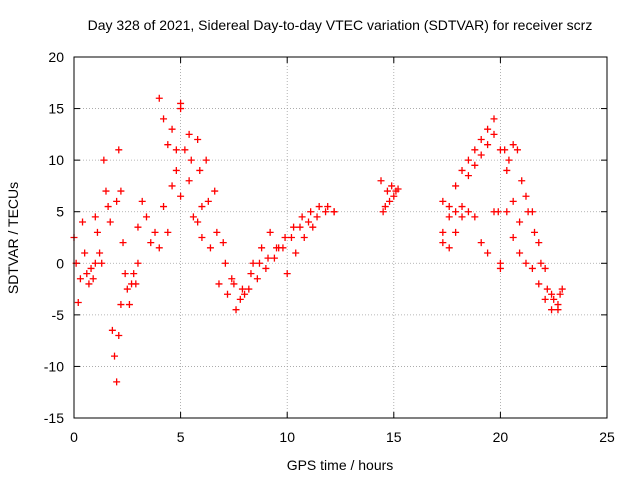  What do you see at coordinates (58, 315) in the screenshot?
I see `y-tick-label: -5` at bounding box center [58, 315].